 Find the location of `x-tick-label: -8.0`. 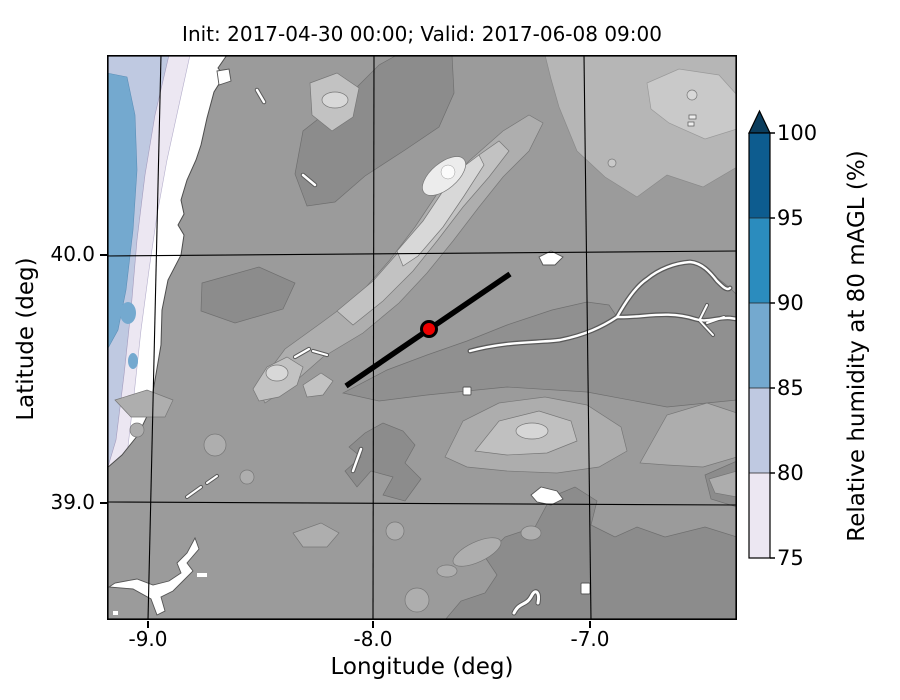

x-tick-label: -8.0 is located at coordinates (373, 639).